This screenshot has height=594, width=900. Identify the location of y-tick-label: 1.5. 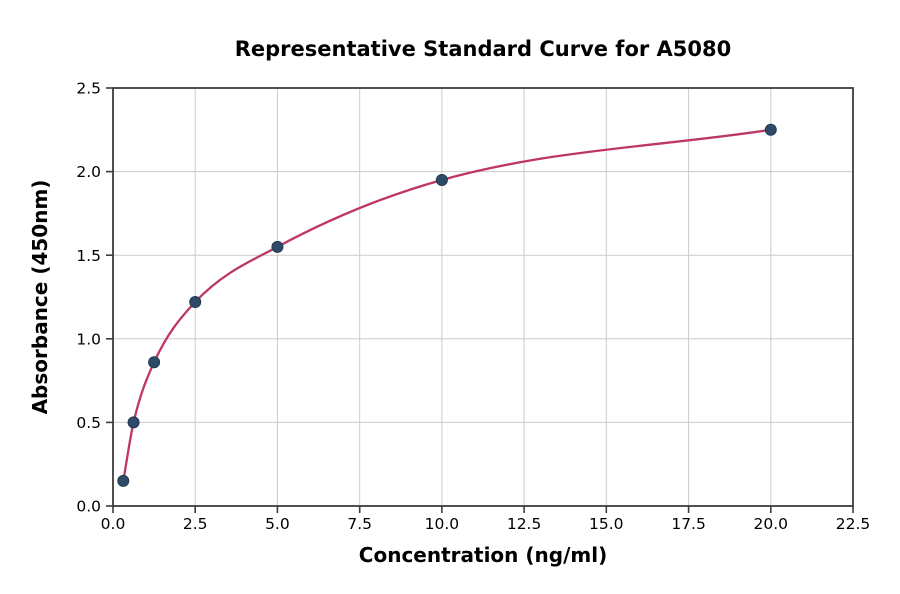
(88, 256).